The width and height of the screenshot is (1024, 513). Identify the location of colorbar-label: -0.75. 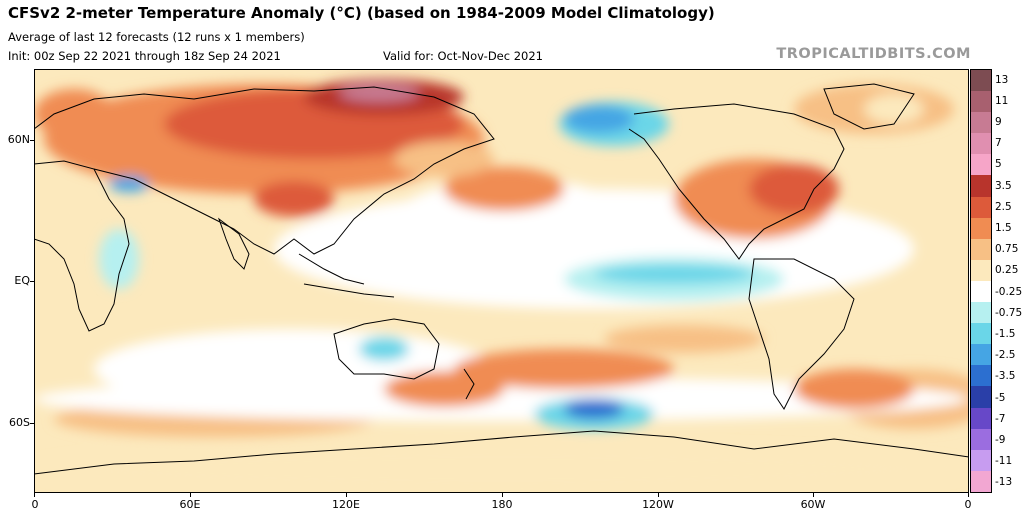
(1009, 312).